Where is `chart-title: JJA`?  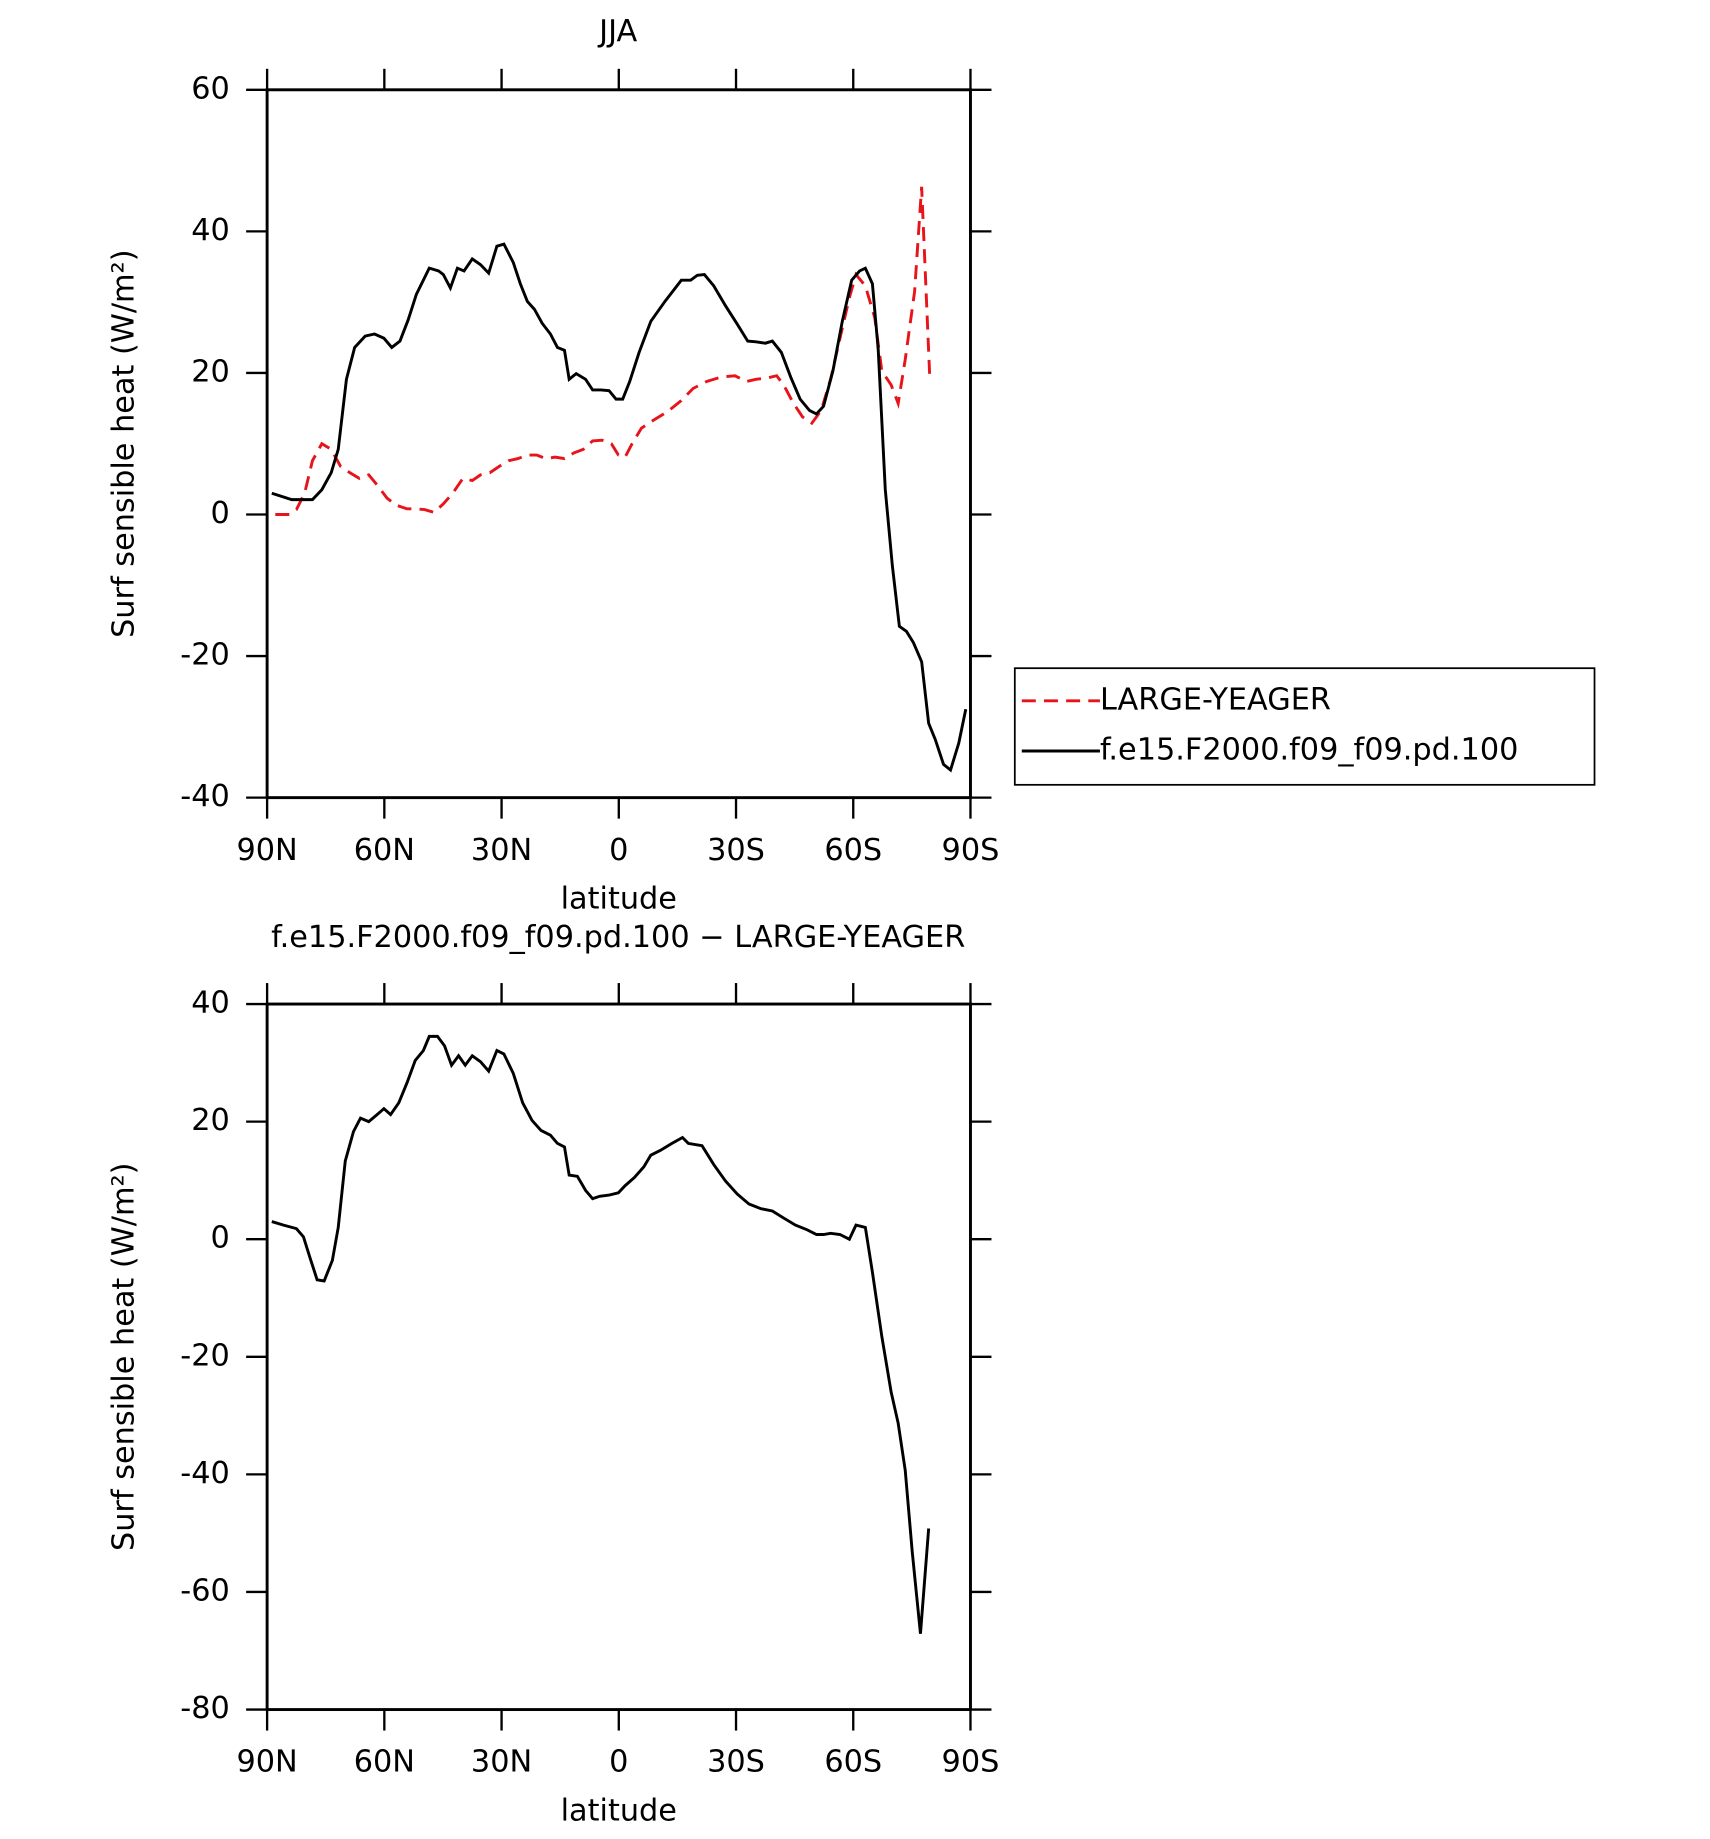
chart-title: JJA is located at coordinates (617, 31).